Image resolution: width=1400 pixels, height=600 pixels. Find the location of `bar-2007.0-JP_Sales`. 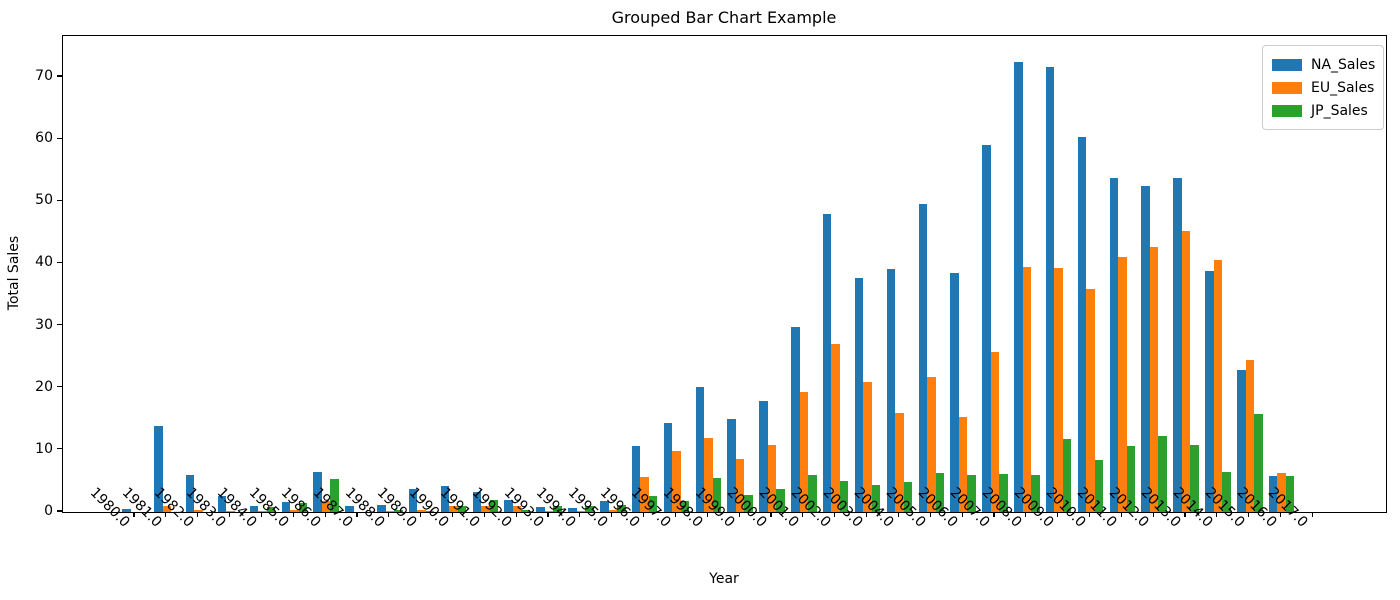

bar-2007.0-JP_Sales is located at coordinates (1003, 493).